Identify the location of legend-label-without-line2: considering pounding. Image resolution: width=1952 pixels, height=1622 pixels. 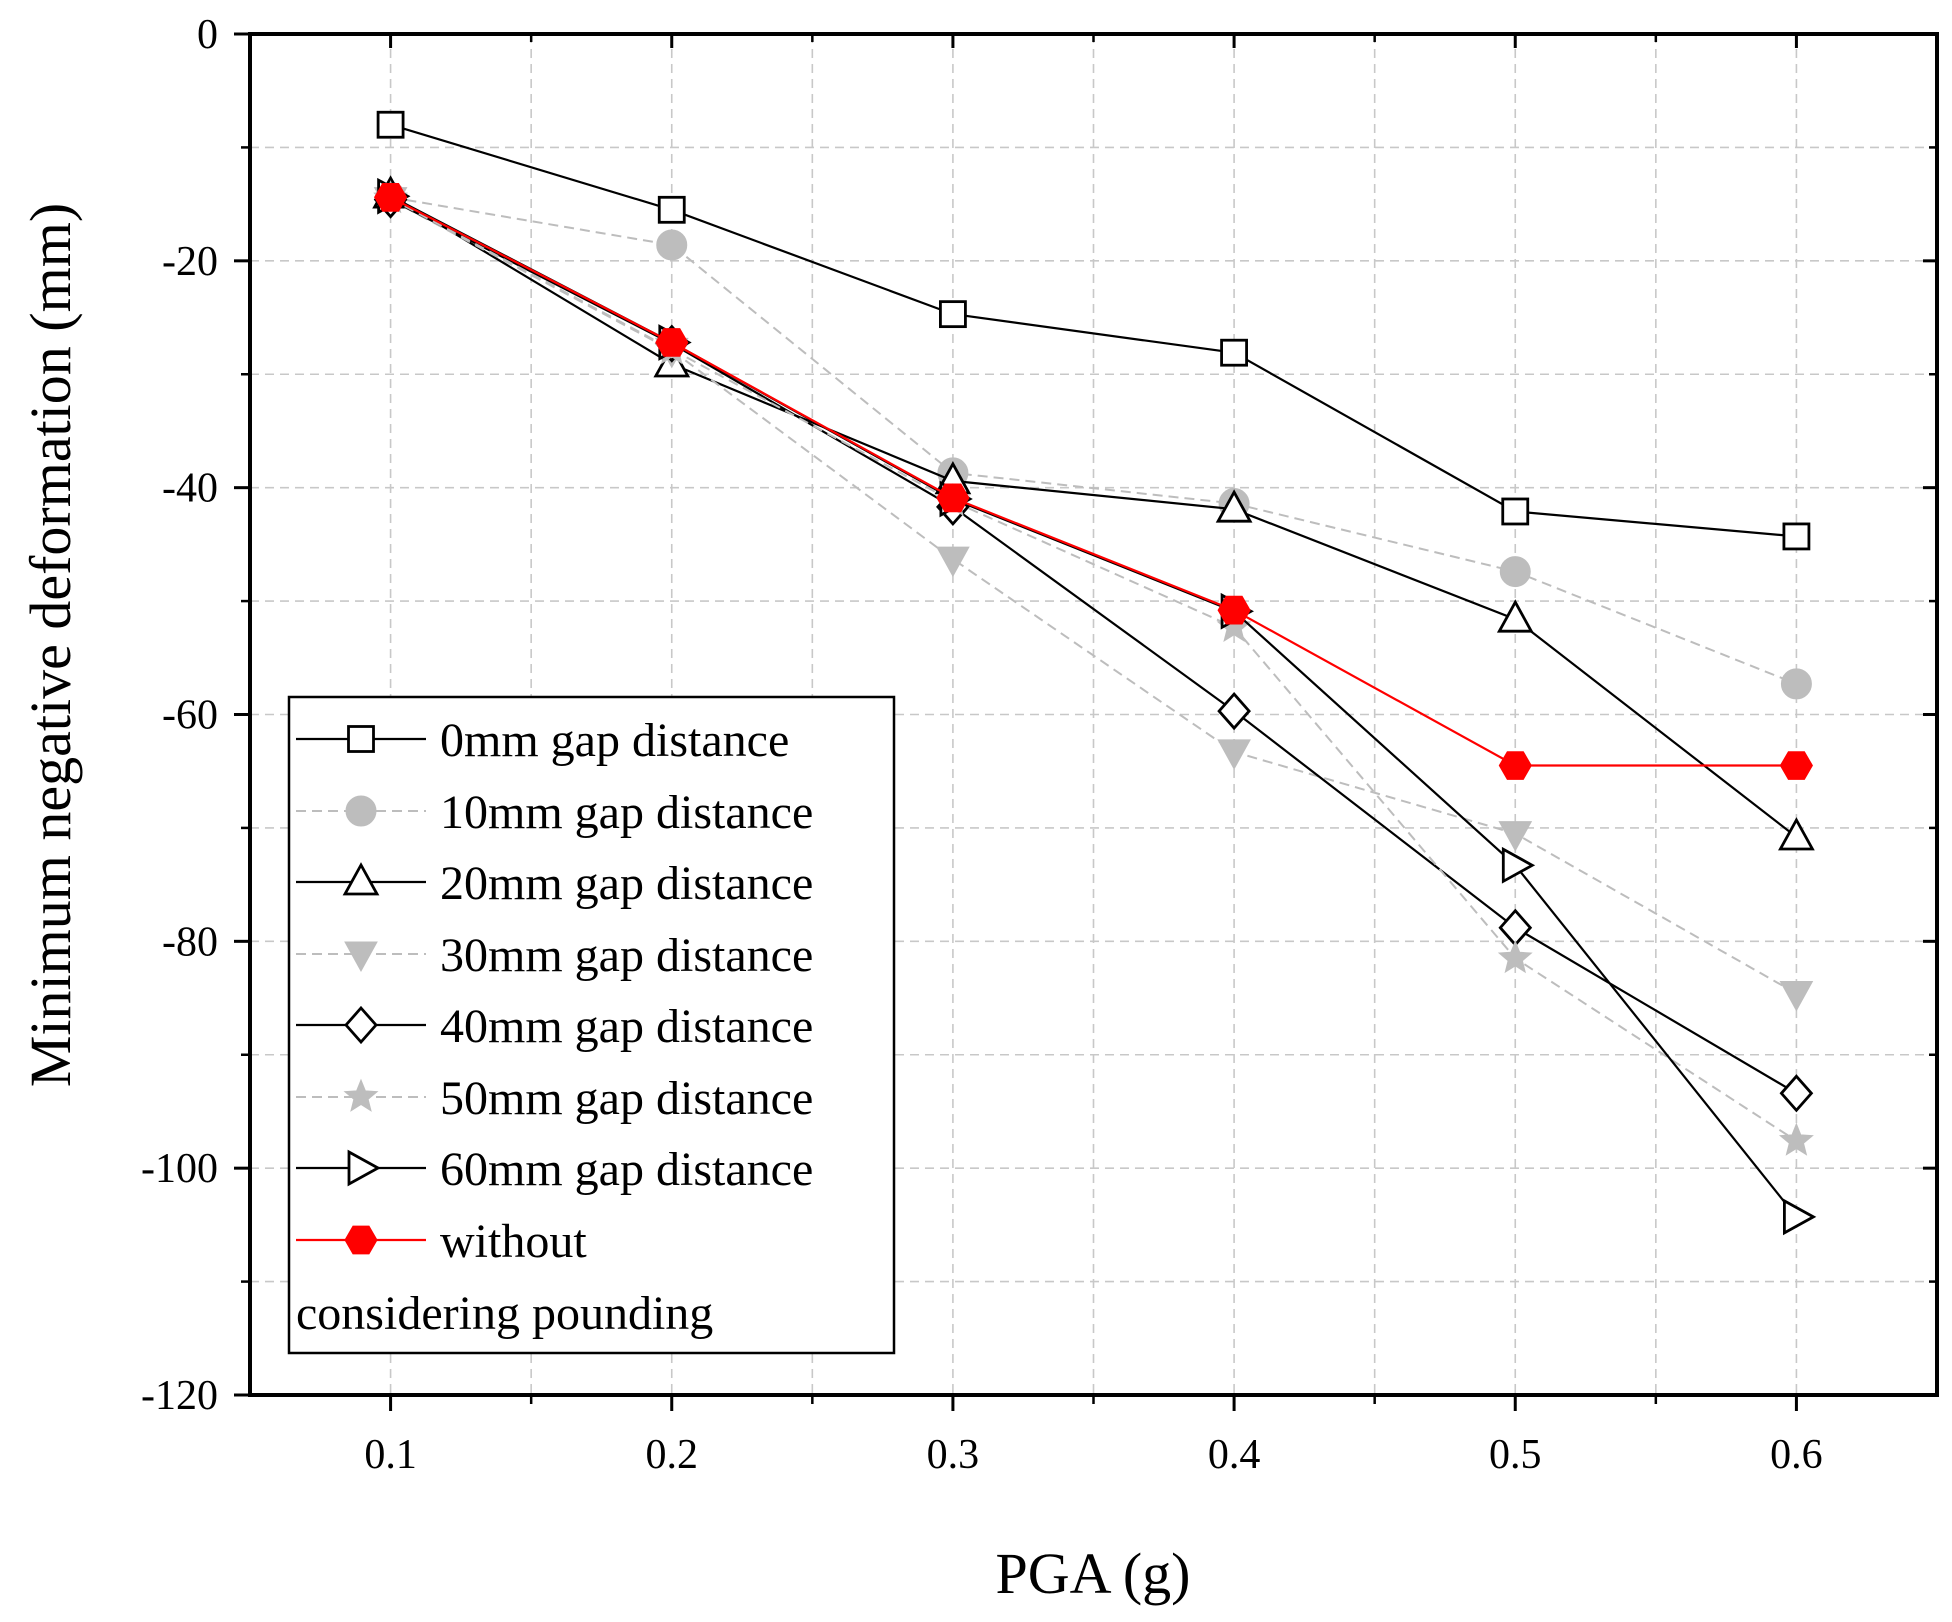
(504, 1313).